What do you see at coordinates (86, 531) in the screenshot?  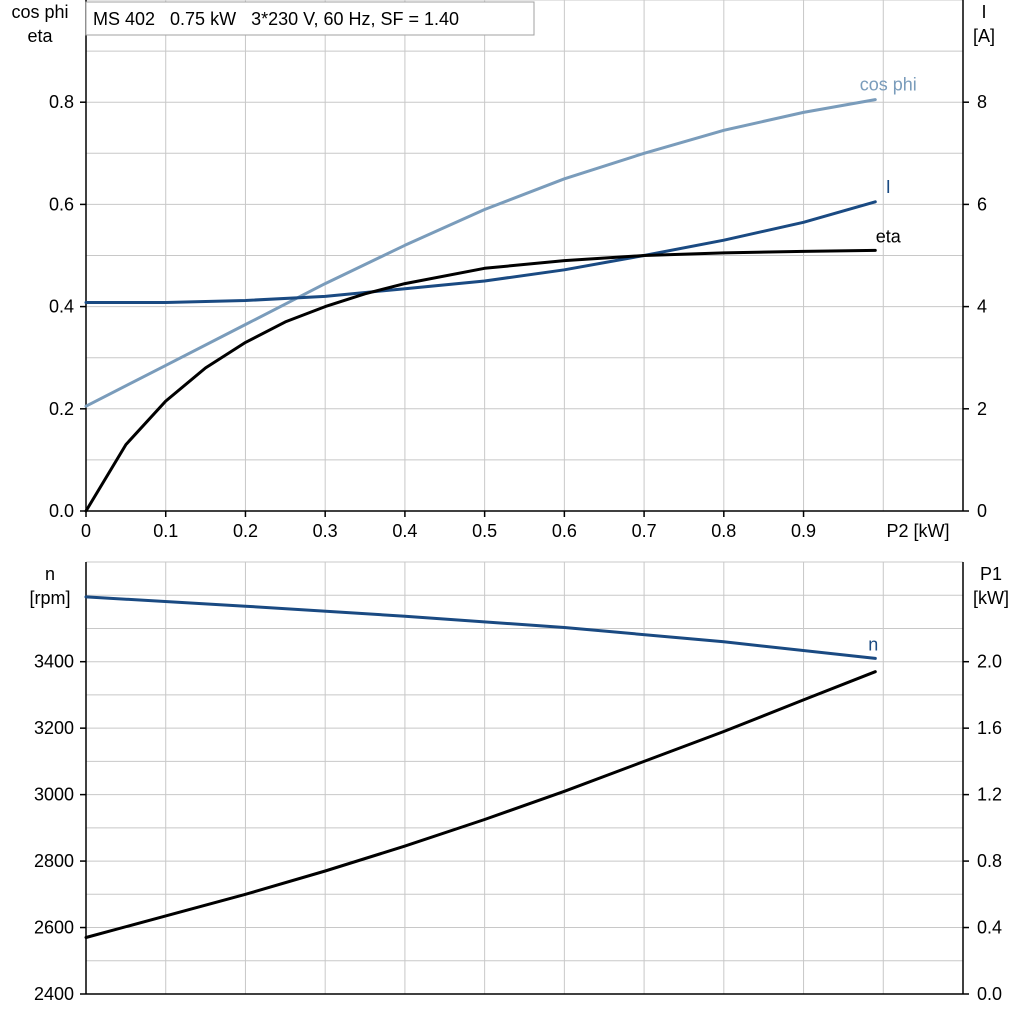 I see `x-tick-label: 0` at bounding box center [86, 531].